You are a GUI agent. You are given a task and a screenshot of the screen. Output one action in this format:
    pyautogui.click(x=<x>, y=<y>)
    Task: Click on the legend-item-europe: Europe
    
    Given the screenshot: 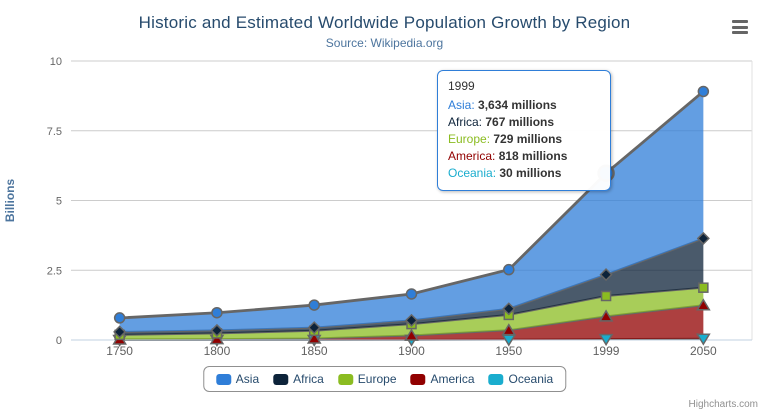 What is the action you would take?
    pyautogui.click(x=367, y=379)
    